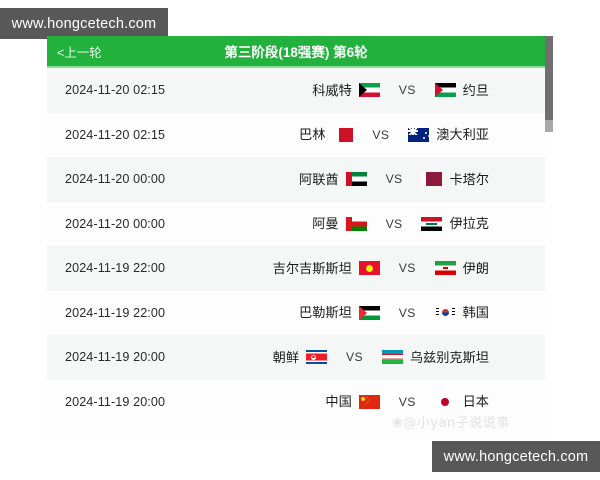 This screenshot has width=600, height=480. Describe the element at coordinates (475, 268) in the screenshot. I see `away-team-name: 伊朗` at that location.